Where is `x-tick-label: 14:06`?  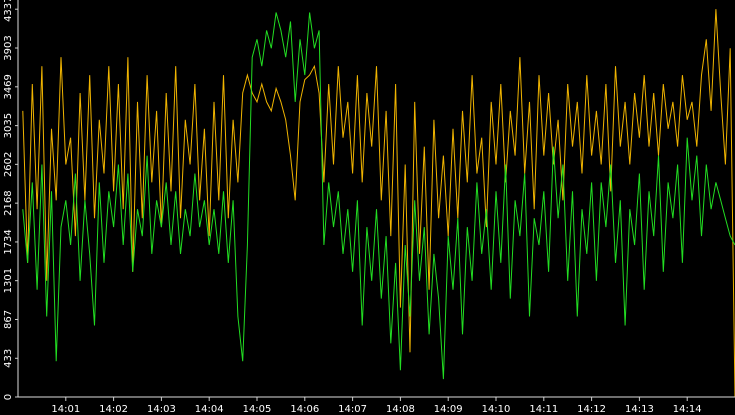
x-tick-label: 14:06 is located at coordinates (304, 409).